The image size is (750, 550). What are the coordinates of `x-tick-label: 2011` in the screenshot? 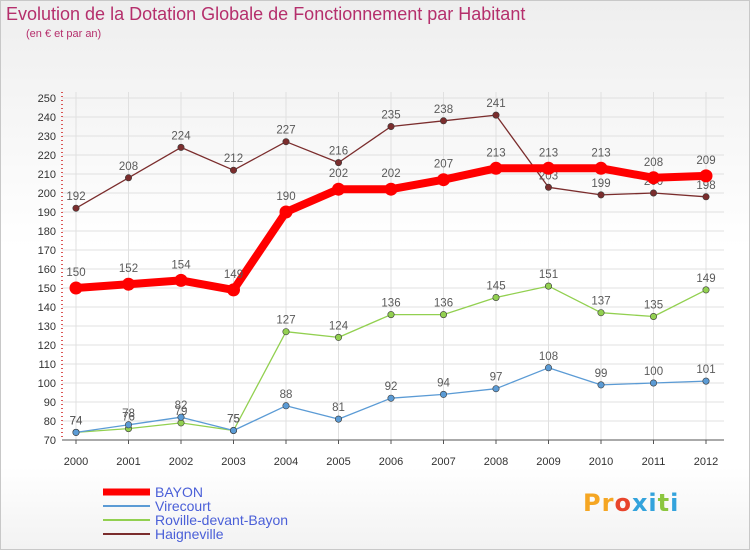 It's located at (654, 462).